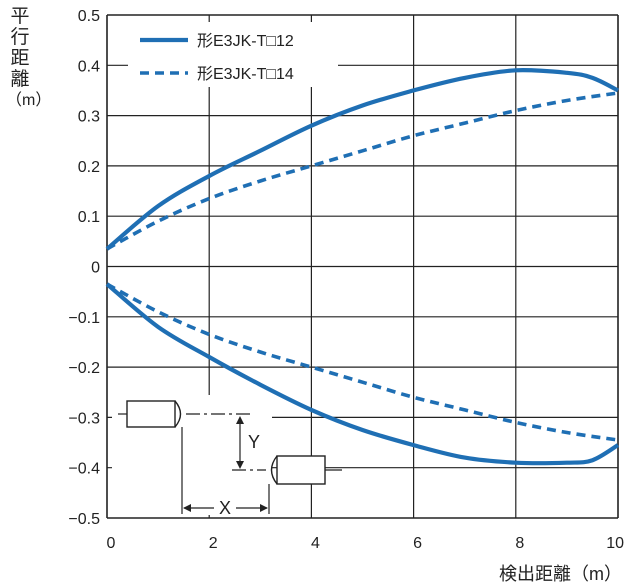  What do you see at coordinates (84, 469) in the screenshot?
I see `y-tick-label: −0.4` at bounding box center [84, 469].